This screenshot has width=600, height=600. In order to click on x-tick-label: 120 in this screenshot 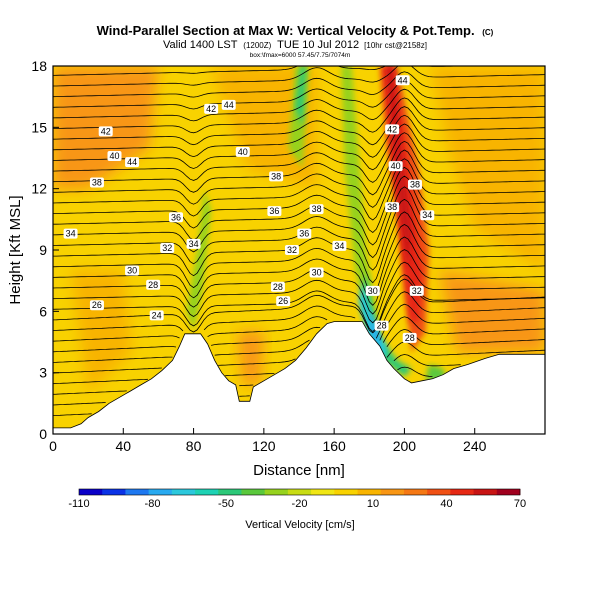, I will do `click(264, 446)`.